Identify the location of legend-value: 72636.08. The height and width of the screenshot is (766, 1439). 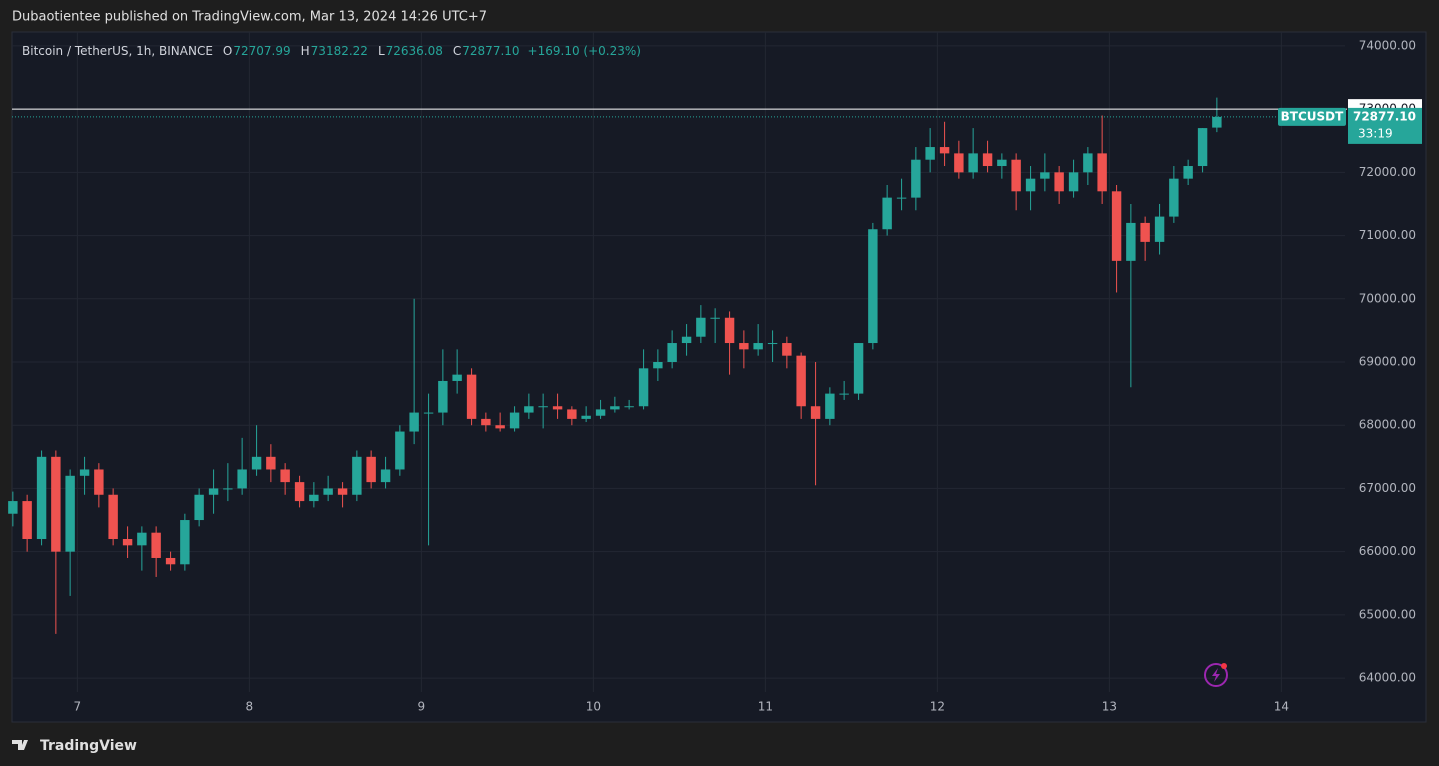
(414, 51).